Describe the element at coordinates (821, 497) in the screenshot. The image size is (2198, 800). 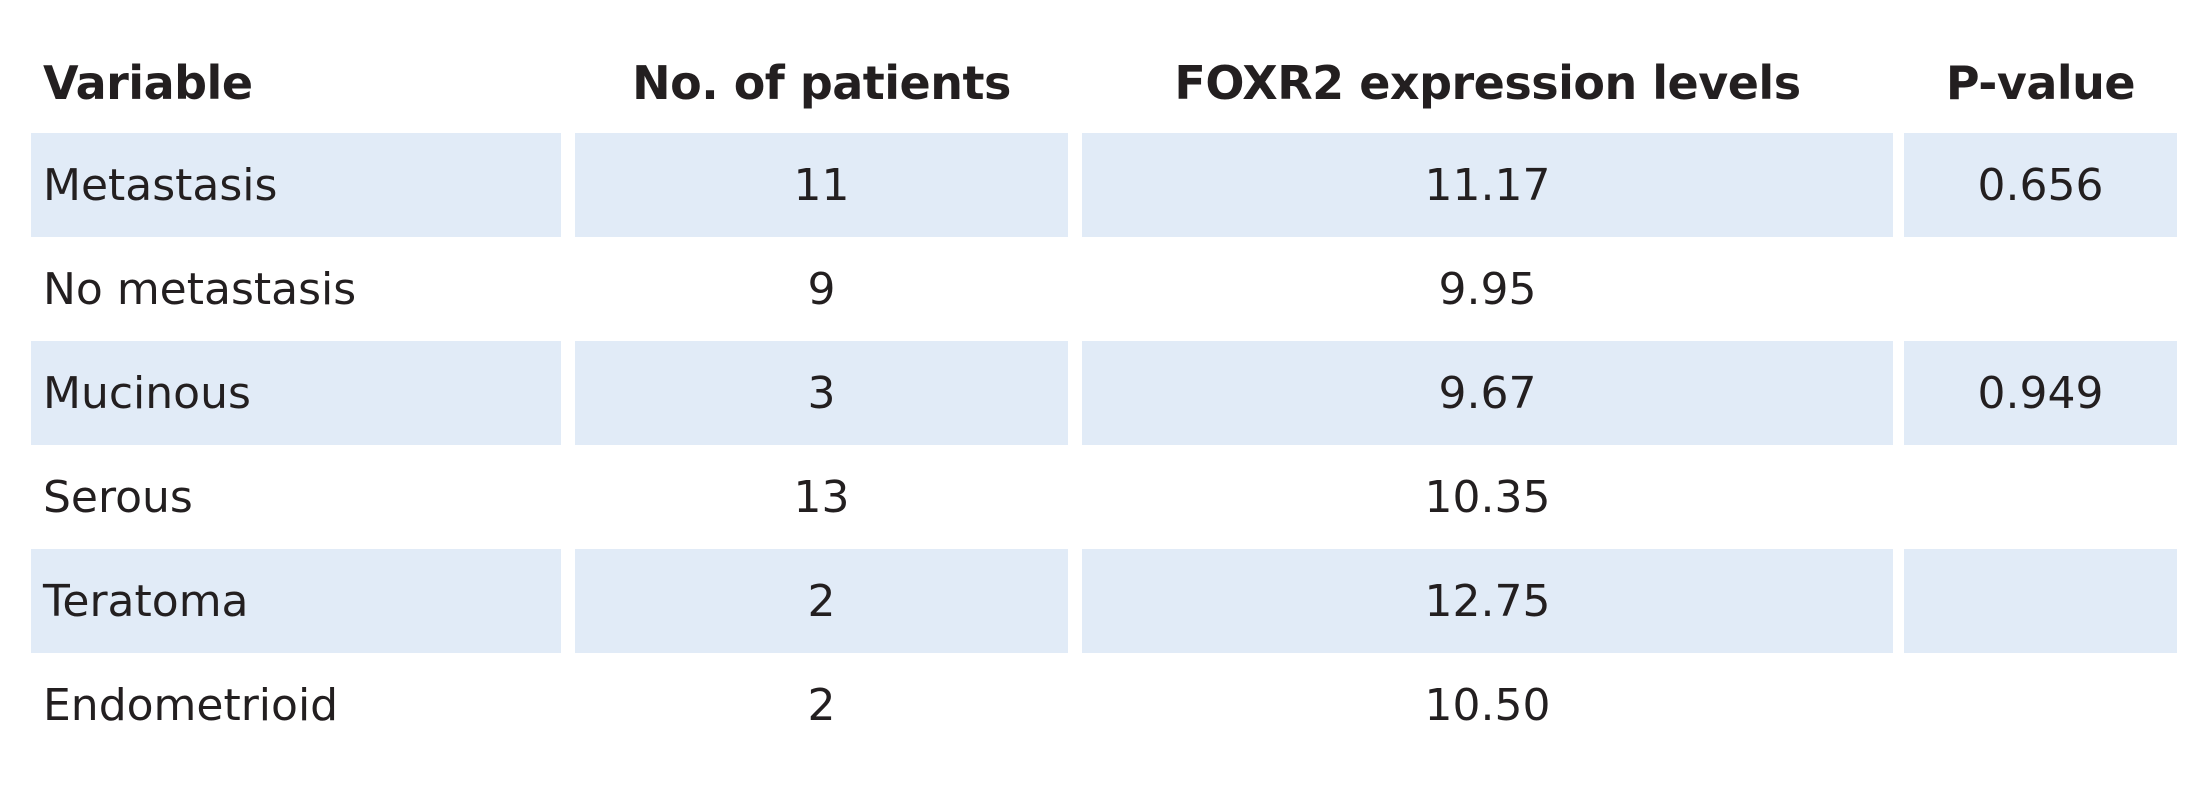
I see `table-cell: 13` at that location.